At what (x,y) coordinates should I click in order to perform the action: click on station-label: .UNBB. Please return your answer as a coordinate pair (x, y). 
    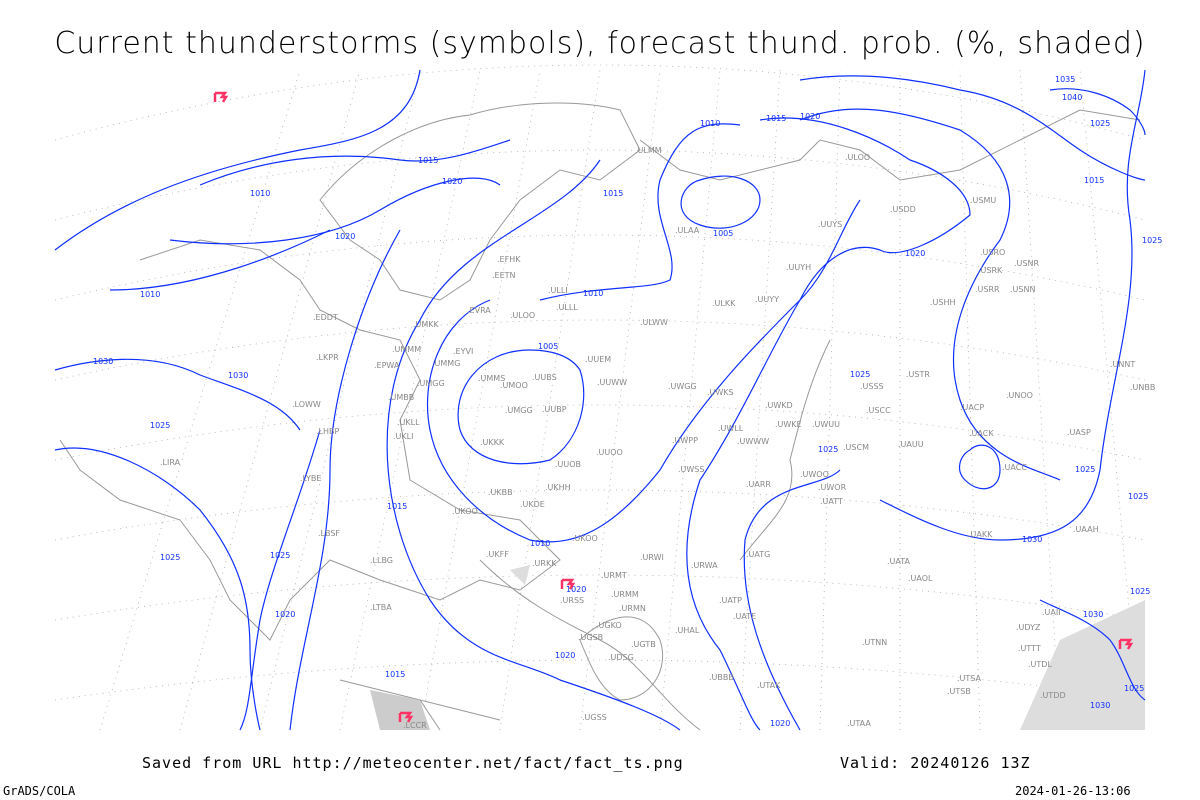
    Looking at the image, I should click on (1142, 387).